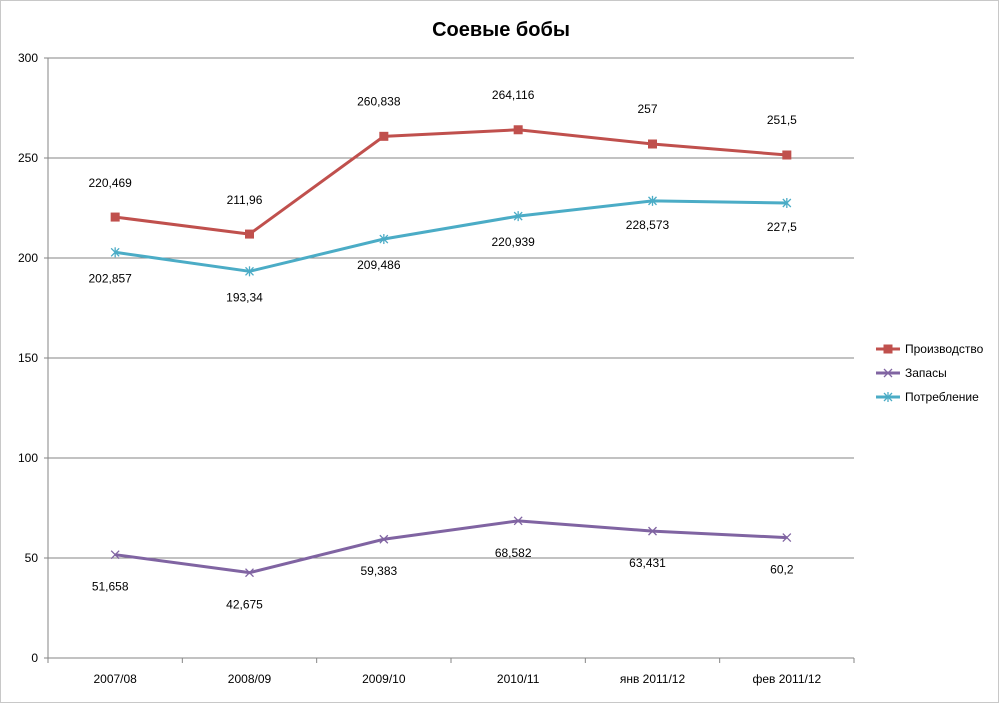  I want to click on legend-label: Потребление, so click(942, 397).